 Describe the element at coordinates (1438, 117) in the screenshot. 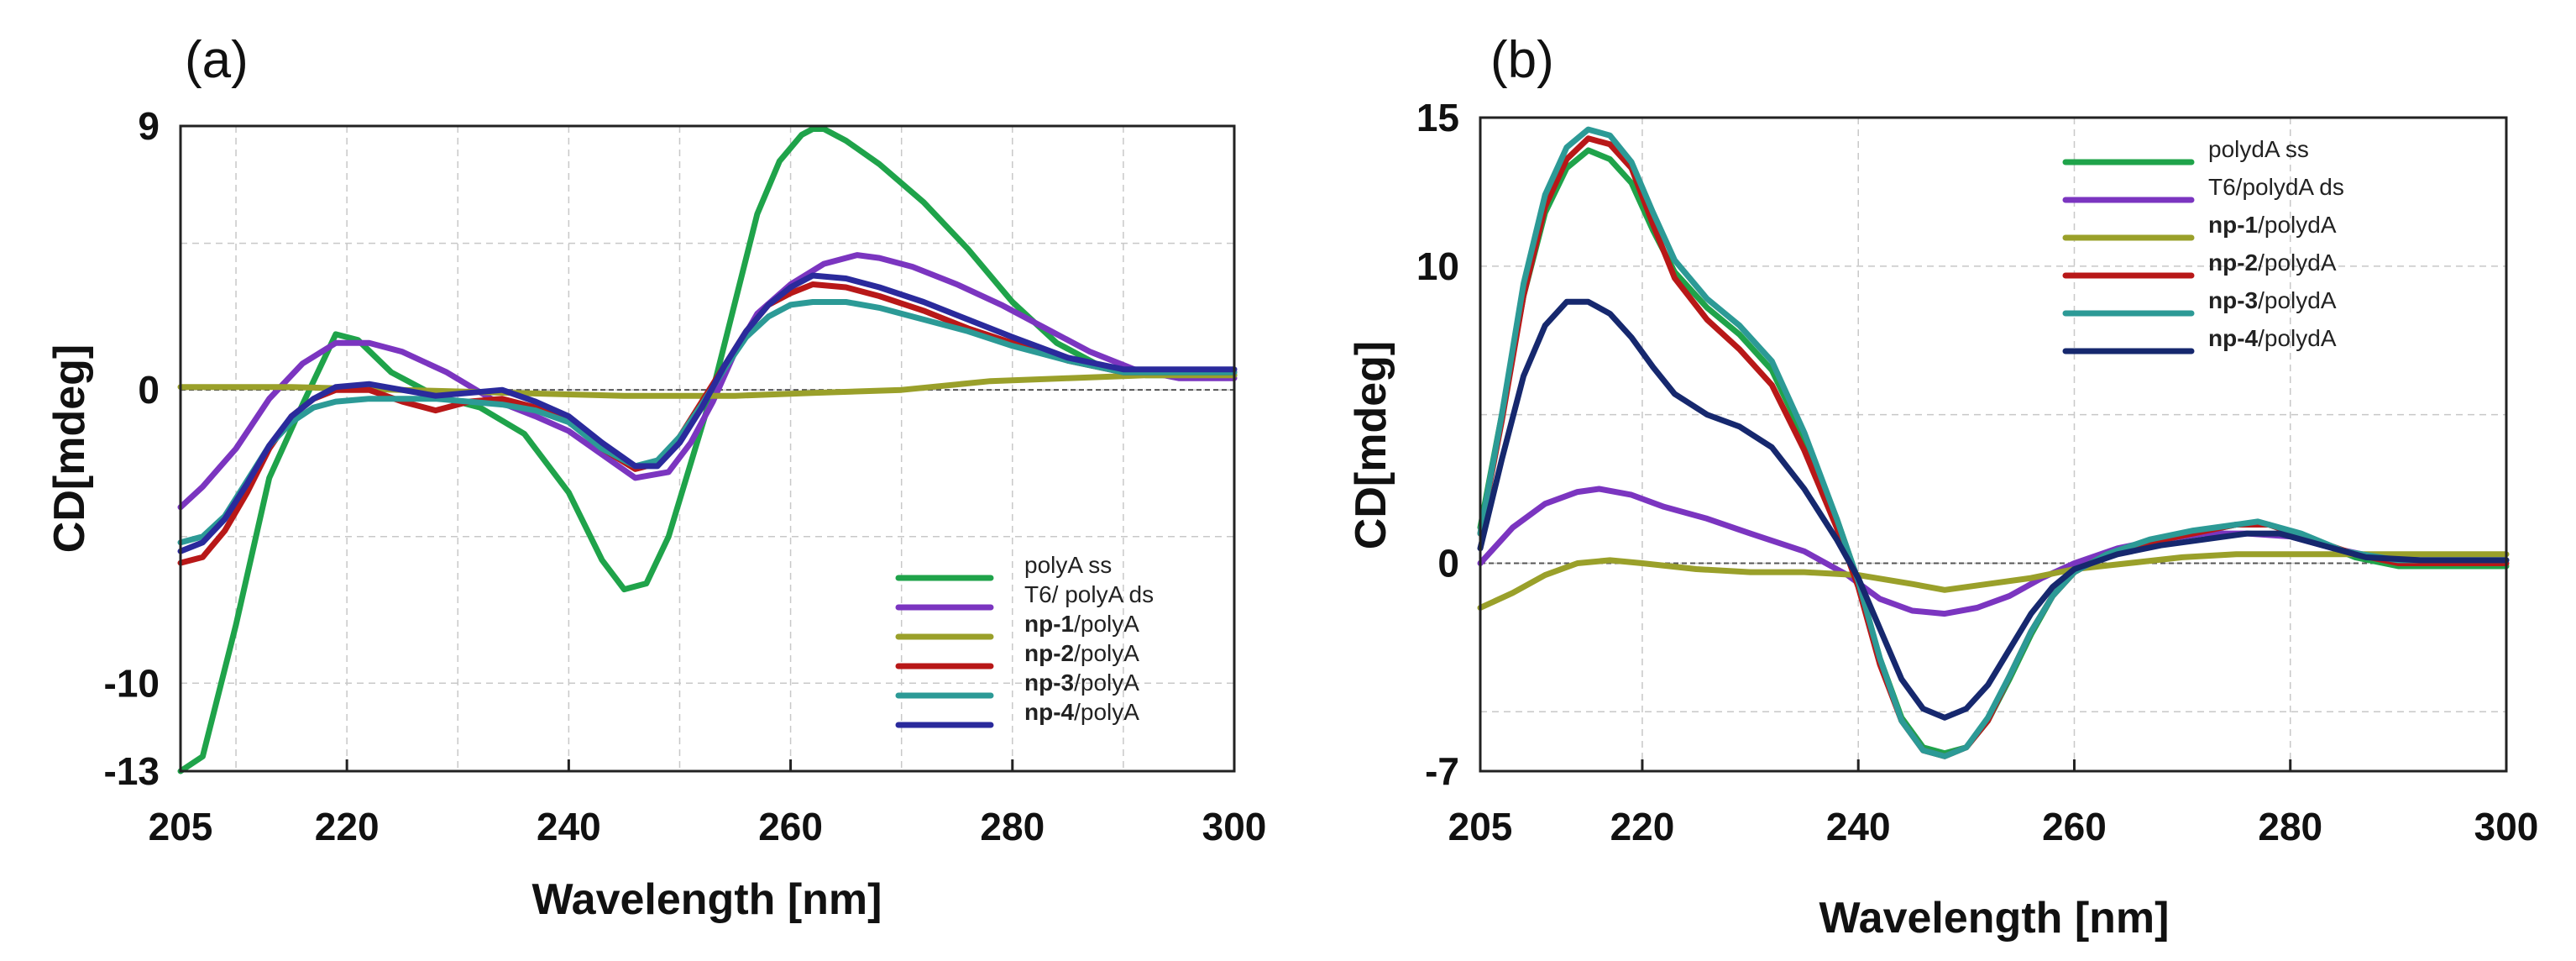

I see `y-tick-label: 15` at that location.